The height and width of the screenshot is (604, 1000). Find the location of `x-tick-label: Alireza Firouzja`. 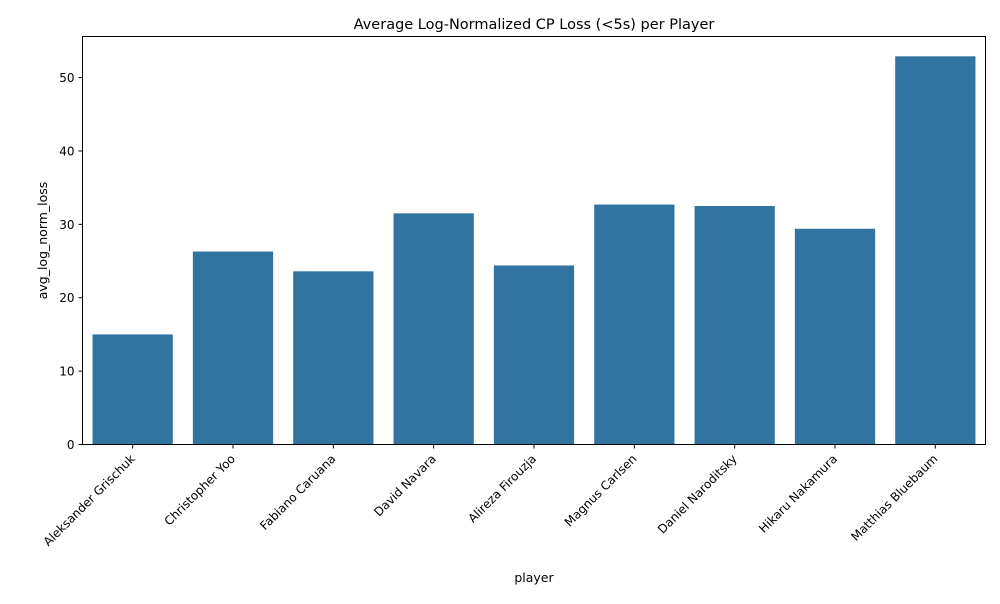

x-tick-label: Alireza Firouzja is located at coordinates (502, 489).